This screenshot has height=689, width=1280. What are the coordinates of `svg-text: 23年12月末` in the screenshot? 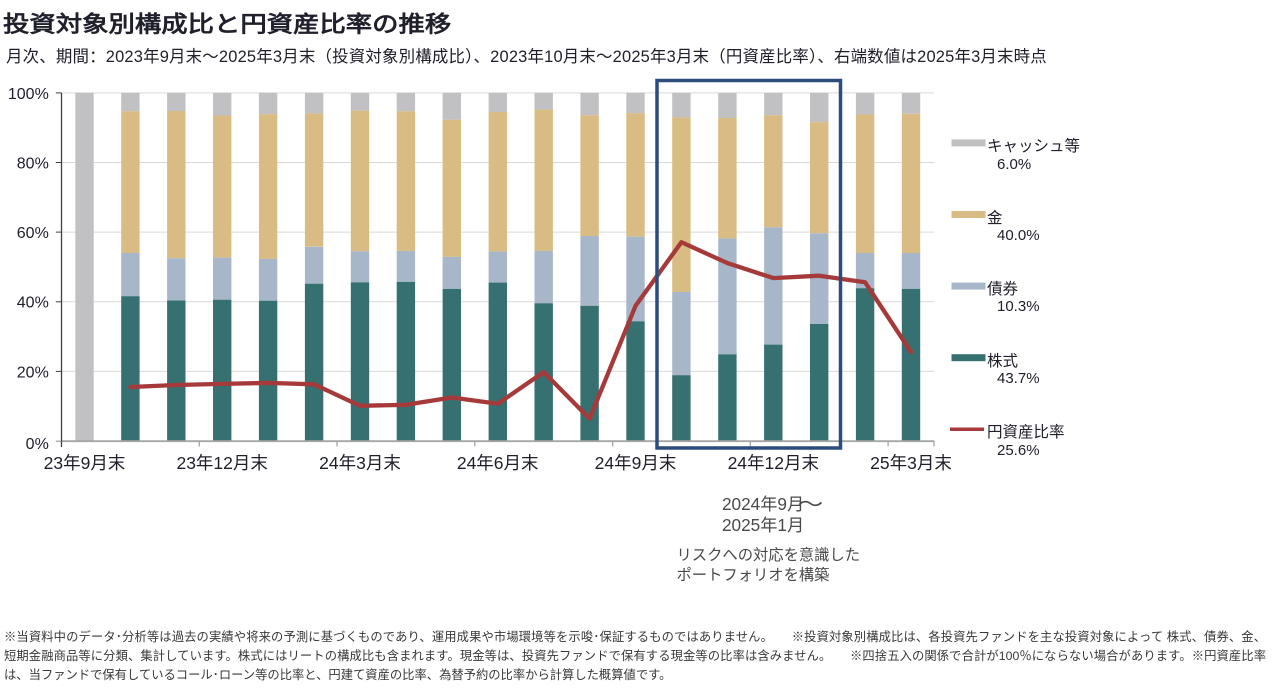 It's located at (221, 463).